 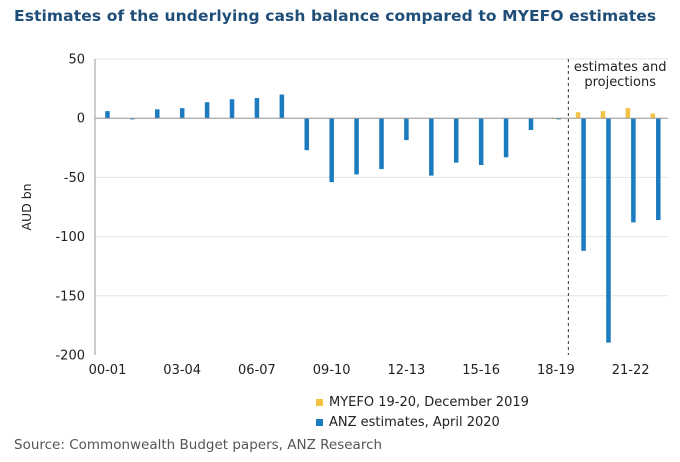 What do you see at coordinates (74, 178) in the screenshot?
I see `y-tick-label: -50` at bounding box center [74, 178].